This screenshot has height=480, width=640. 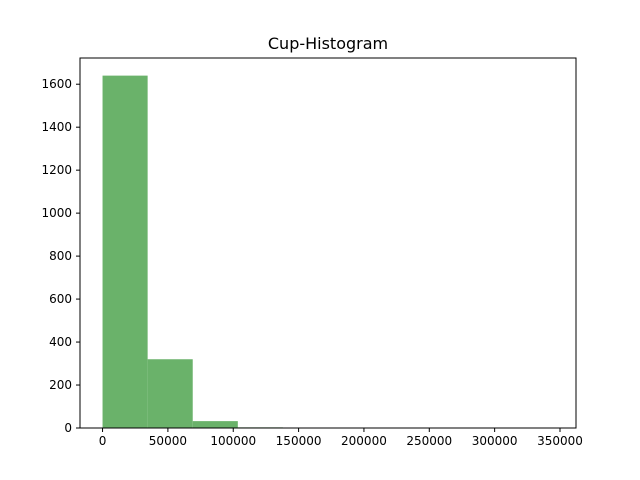 What do you see at coordinates (56, 84) in the screenshot?
I see `y-tick-label: 1600` at bounding box center [56, 84].